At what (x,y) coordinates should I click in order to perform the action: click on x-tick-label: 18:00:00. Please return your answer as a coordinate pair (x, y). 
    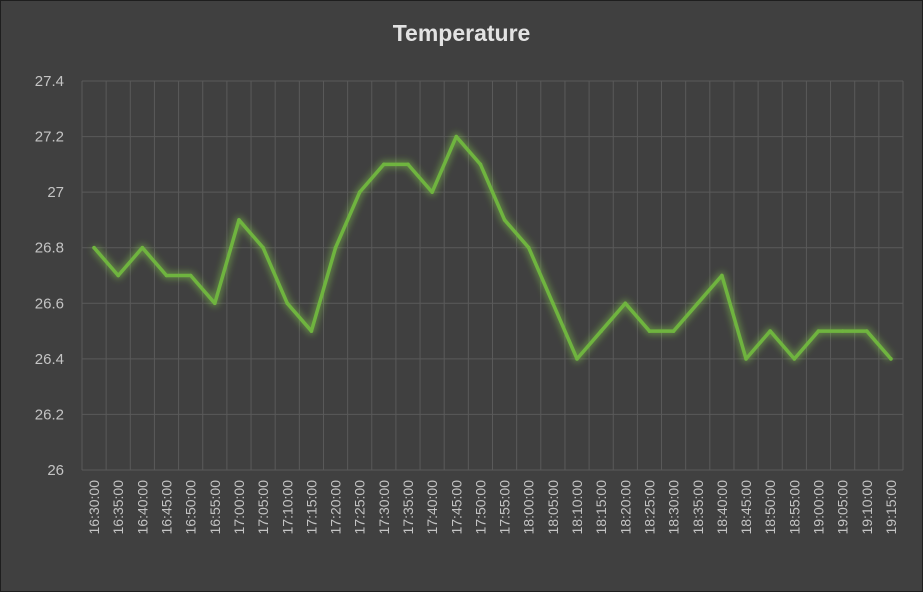
    Looking at the image, I should click on (529, 507).